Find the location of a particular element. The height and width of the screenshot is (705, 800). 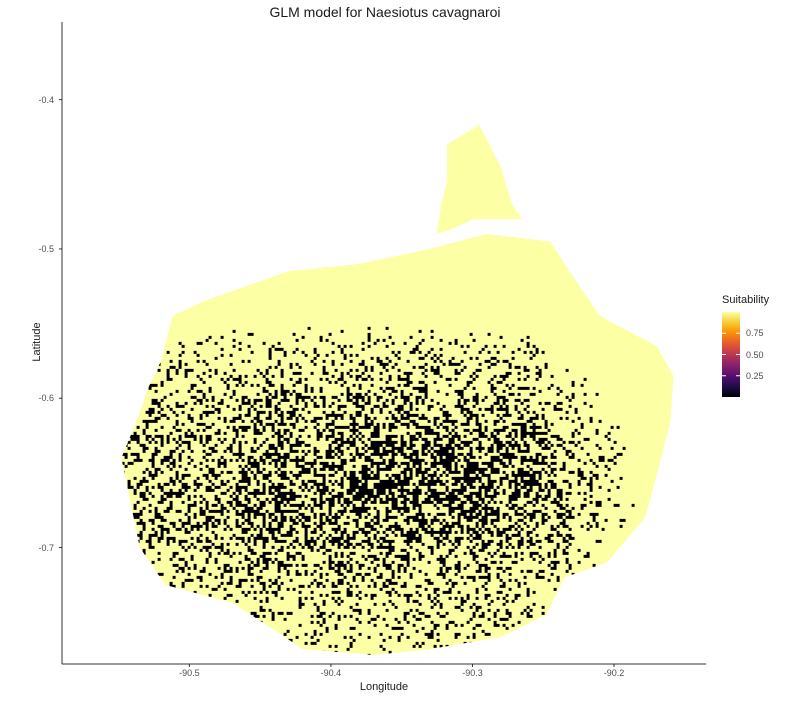

y-tick-label: -0.4 is located at coordinates (46, 99).